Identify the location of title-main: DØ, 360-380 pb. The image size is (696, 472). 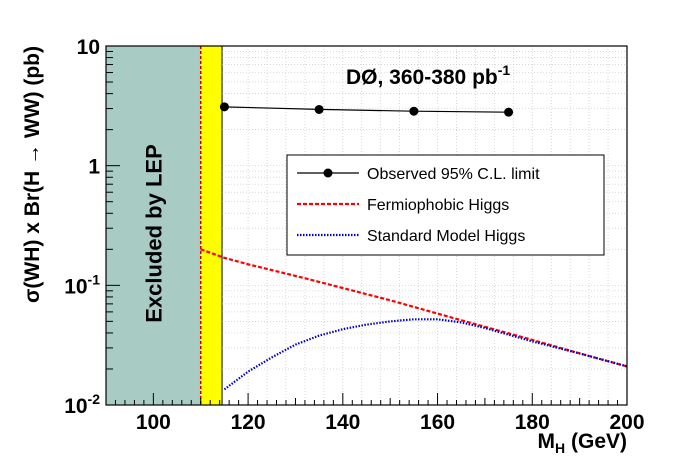
(422, 77).